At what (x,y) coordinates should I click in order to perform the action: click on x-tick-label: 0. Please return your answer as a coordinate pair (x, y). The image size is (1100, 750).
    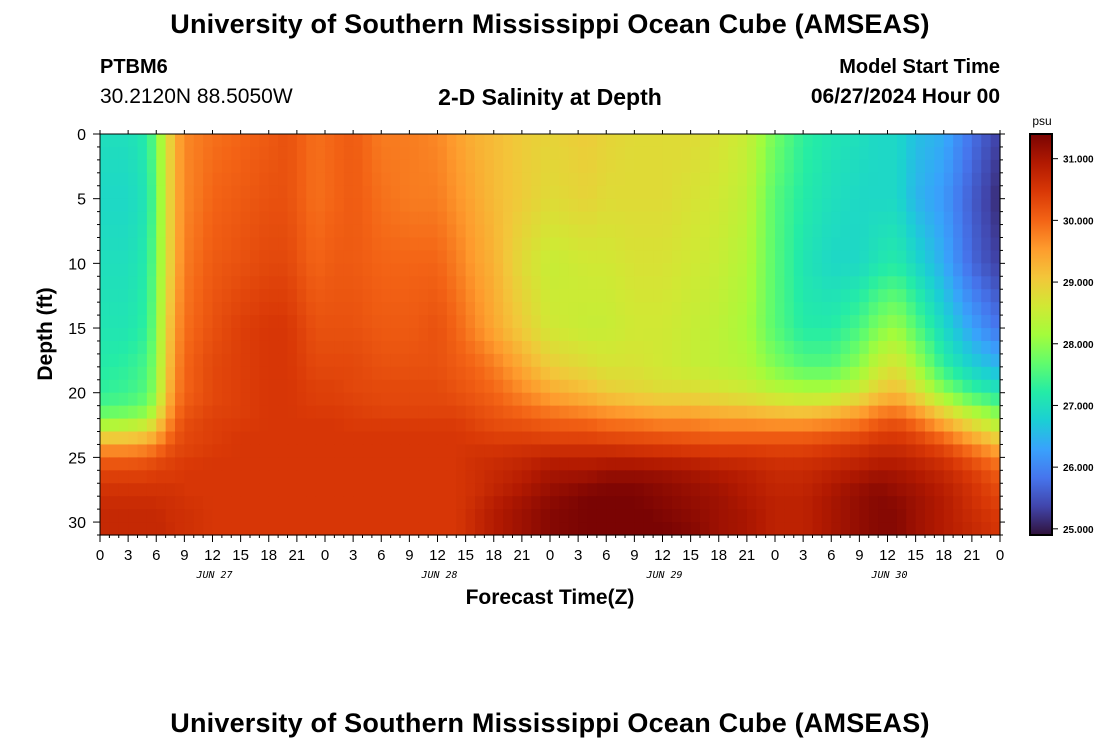
    Looking at the image, I should click on (325, 555).